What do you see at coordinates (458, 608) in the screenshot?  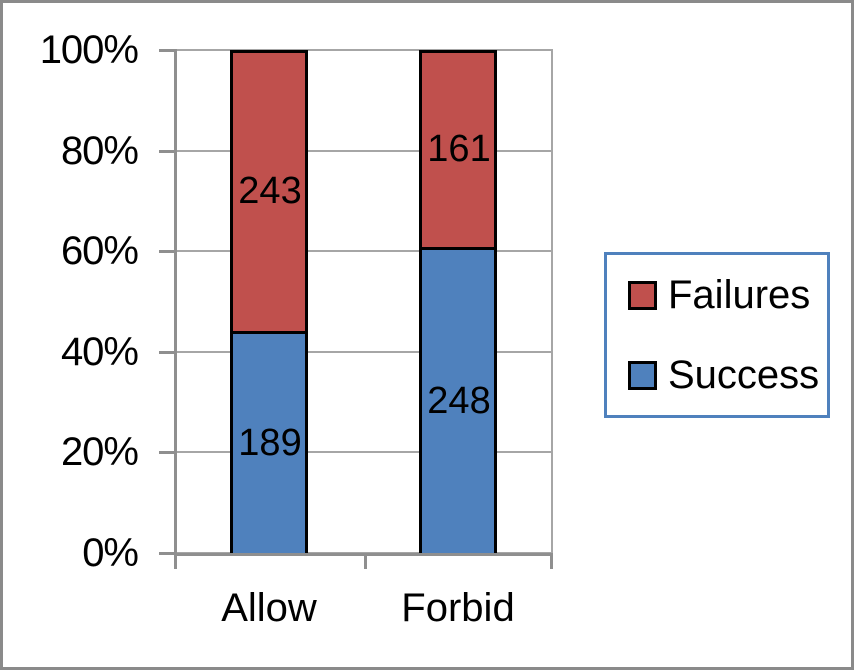 I see `x-tick-label-forbid: Forbid` at bounding box center [458, 608].